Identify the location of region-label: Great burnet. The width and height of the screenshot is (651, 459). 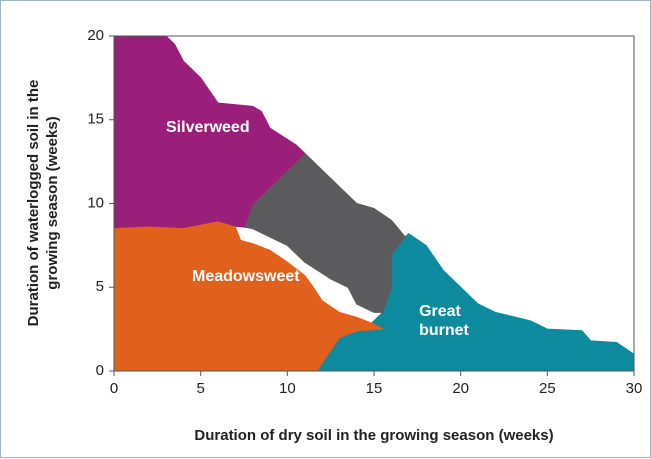
(444, 321).